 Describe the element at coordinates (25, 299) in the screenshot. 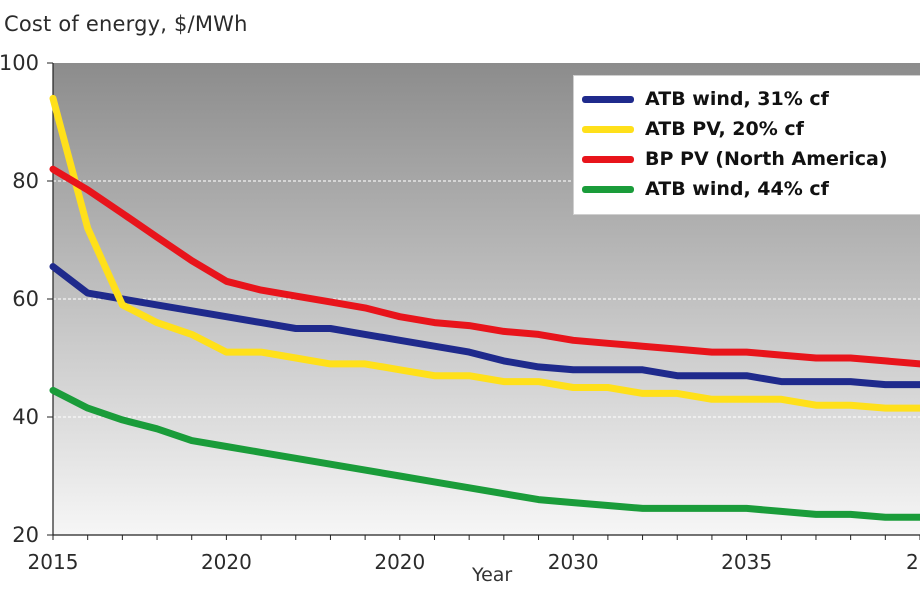

I see `y-tick-label-60: 60` at that location.